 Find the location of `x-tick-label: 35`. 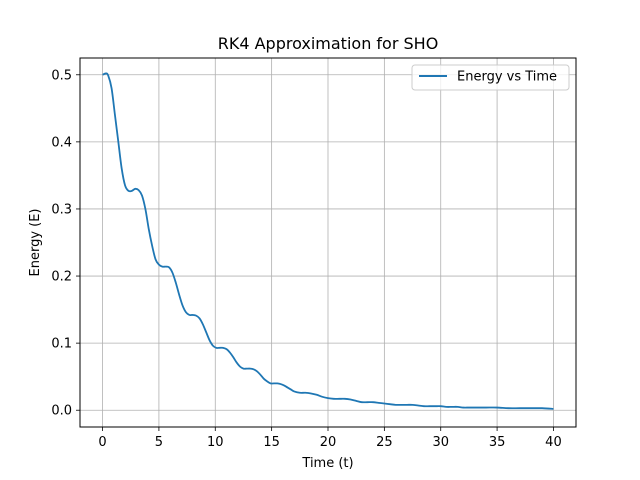

x-tick-label: 35 is located at coordinates (497, 442).